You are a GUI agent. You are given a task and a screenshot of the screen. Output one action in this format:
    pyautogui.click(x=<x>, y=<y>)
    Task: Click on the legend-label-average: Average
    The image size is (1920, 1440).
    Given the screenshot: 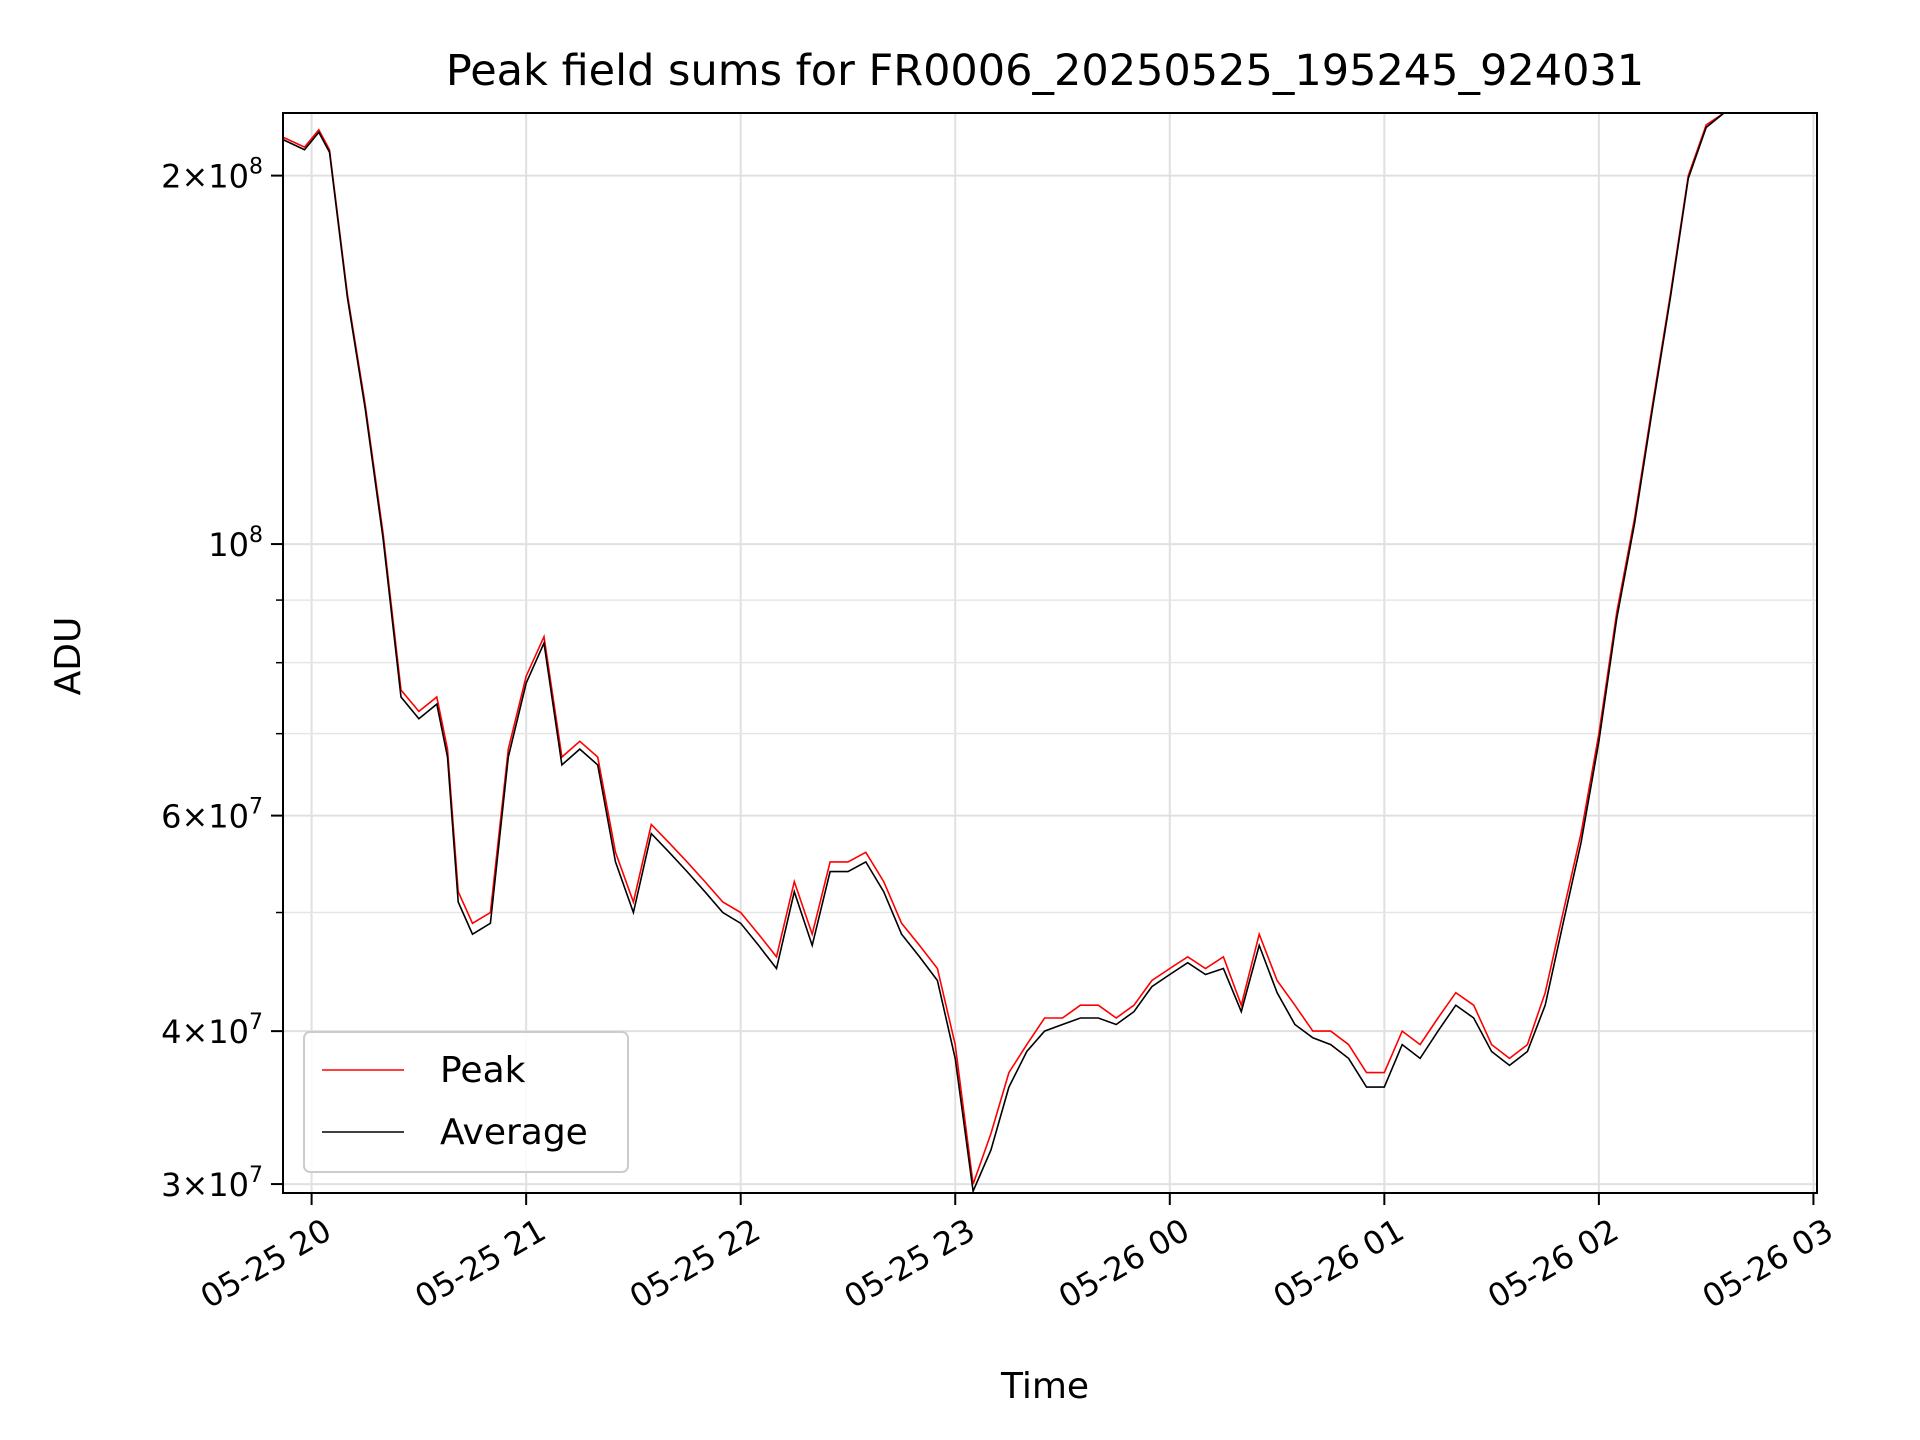 What is the action you would take?
    pyautogui.click(x=514, y=1132)
    